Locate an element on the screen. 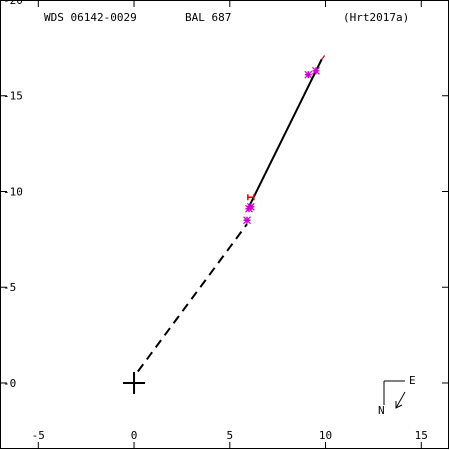  compass-north-label: N is located at coordinates (381, 410).